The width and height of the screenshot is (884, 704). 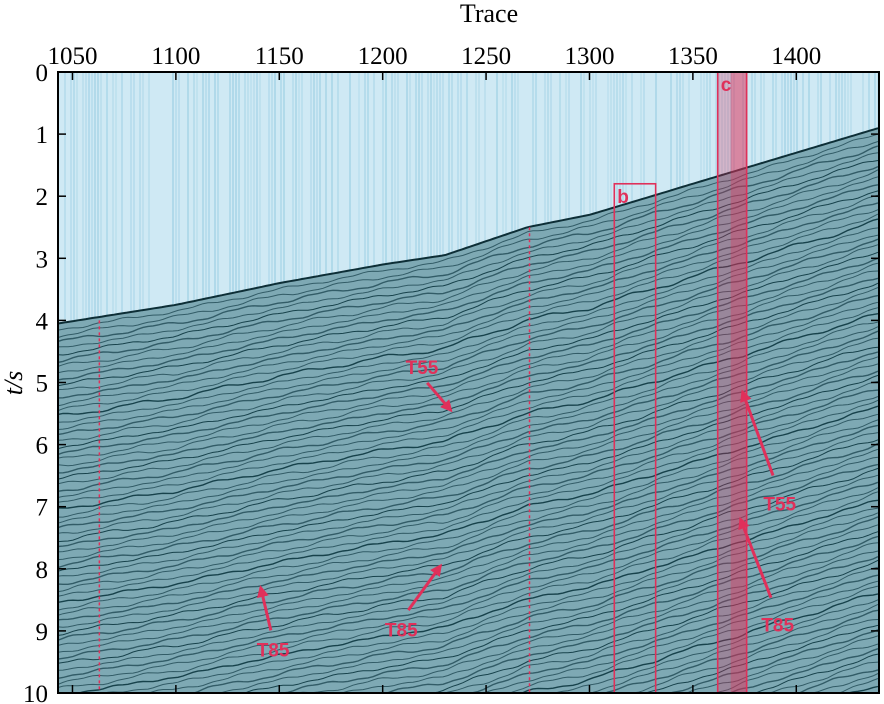 What do you see at coordinates (35, 692) in the screenshot?
I see `y-tick-label: 10` at bounding box center [35, 692].